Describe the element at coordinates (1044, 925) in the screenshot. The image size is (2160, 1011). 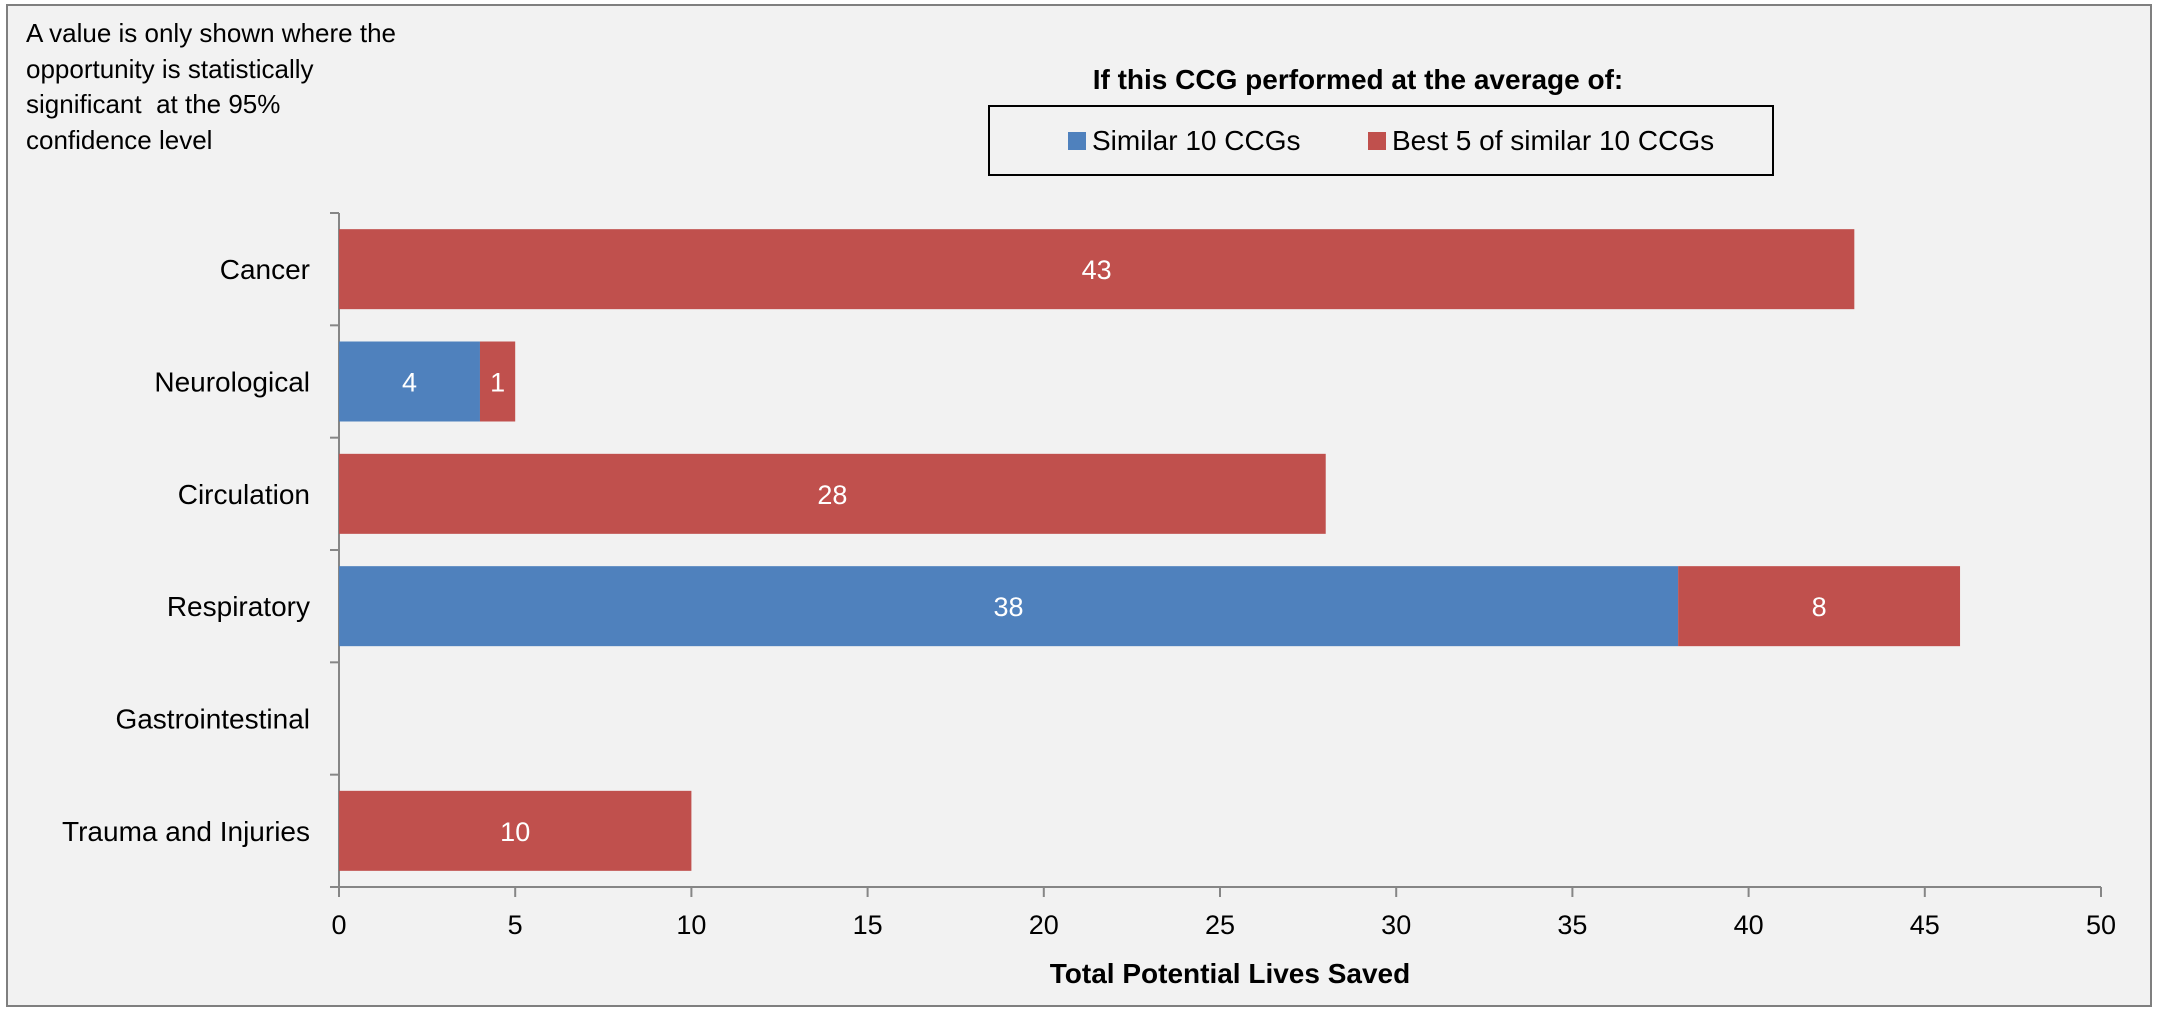
I see `x-tick-label: 20` at that location.